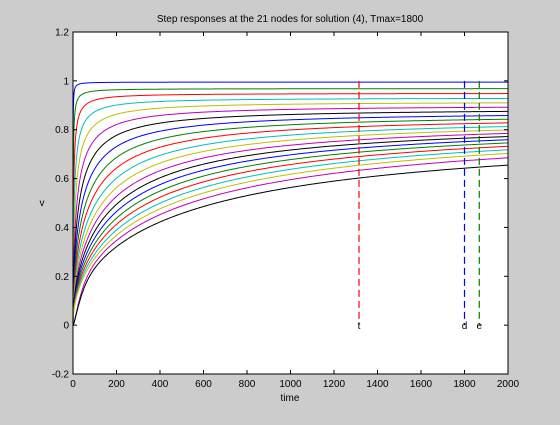  What do you see at coordinates (116, 384) in the screenshot?
I see `x-tick-label: 200` at bounding box center [116, 384].